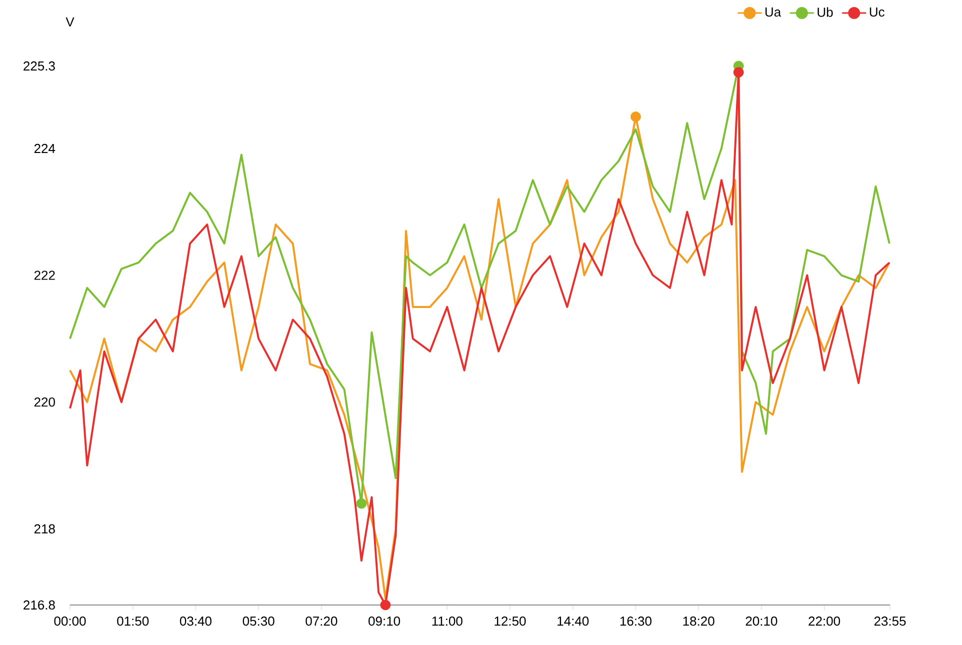  Describe the element at coordinates (447, 621) in the screenshot. I see `x-tick-label: 11:00` at that location.